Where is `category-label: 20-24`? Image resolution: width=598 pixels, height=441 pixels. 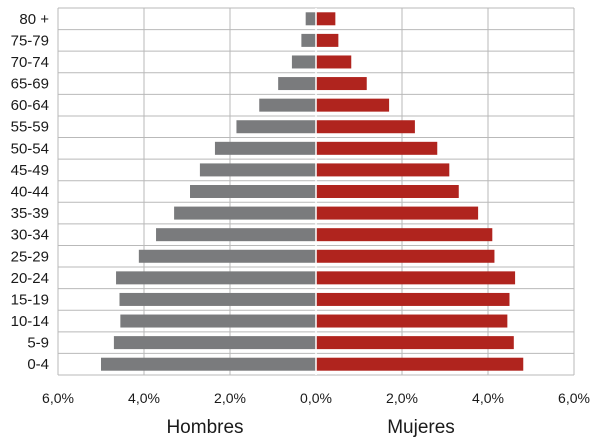 category-label: 20-24 is located at coordinates (30, 278).